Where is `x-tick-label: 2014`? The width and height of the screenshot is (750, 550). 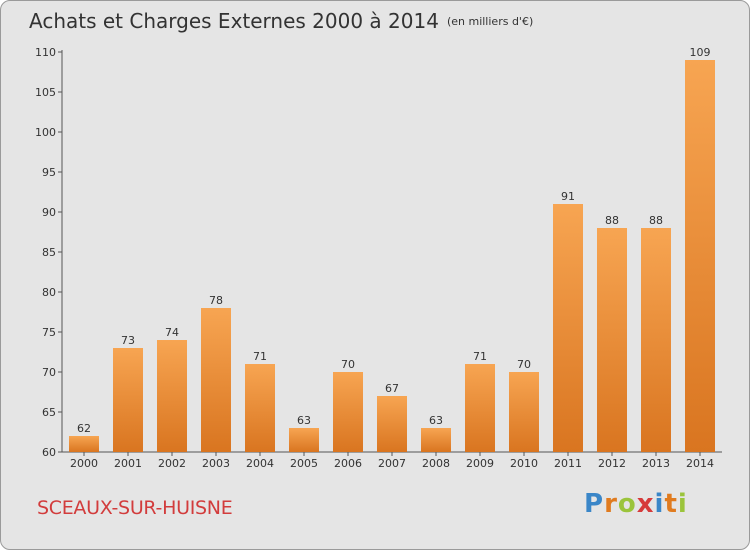
x-tick-label: 2014 is located at coordinates (700, 463).